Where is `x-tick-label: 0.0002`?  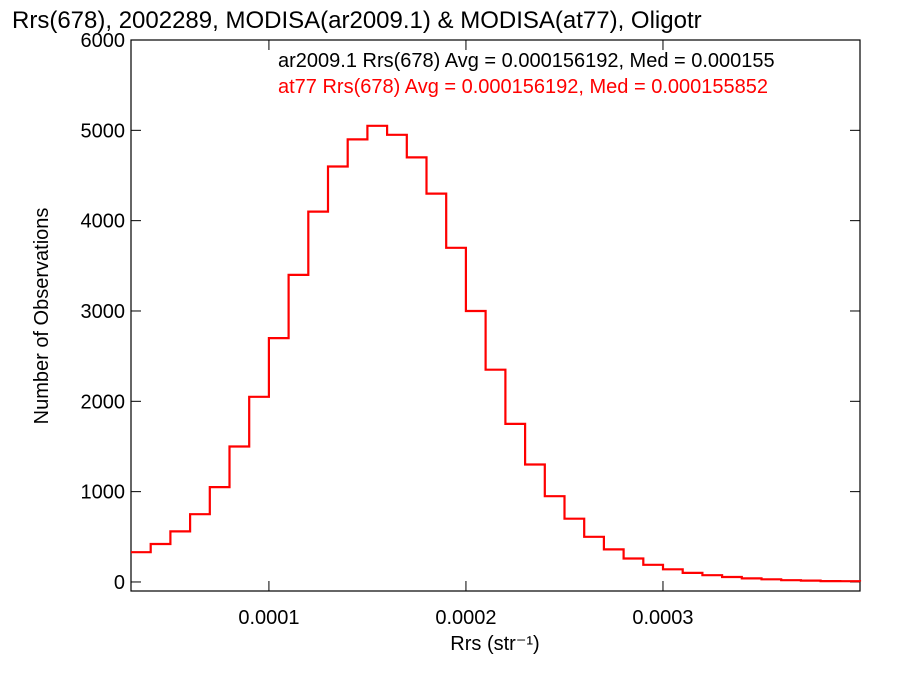 x-tick-label: 0.0002 is located at coordinates (465, 618).